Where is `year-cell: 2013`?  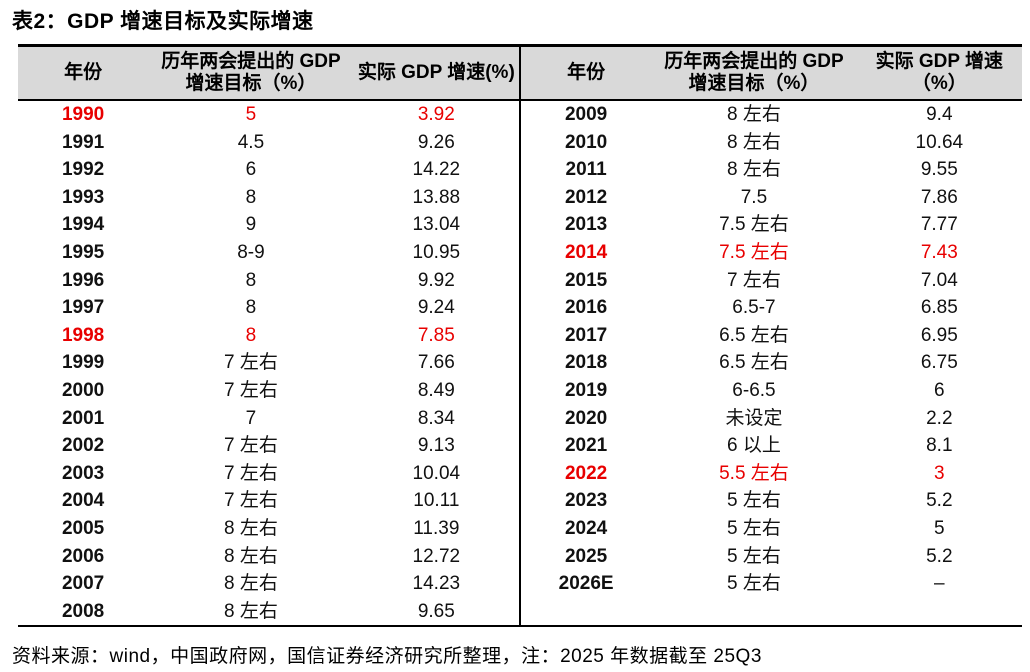
year-cell: 2013 is located at coordinates (586, 225).